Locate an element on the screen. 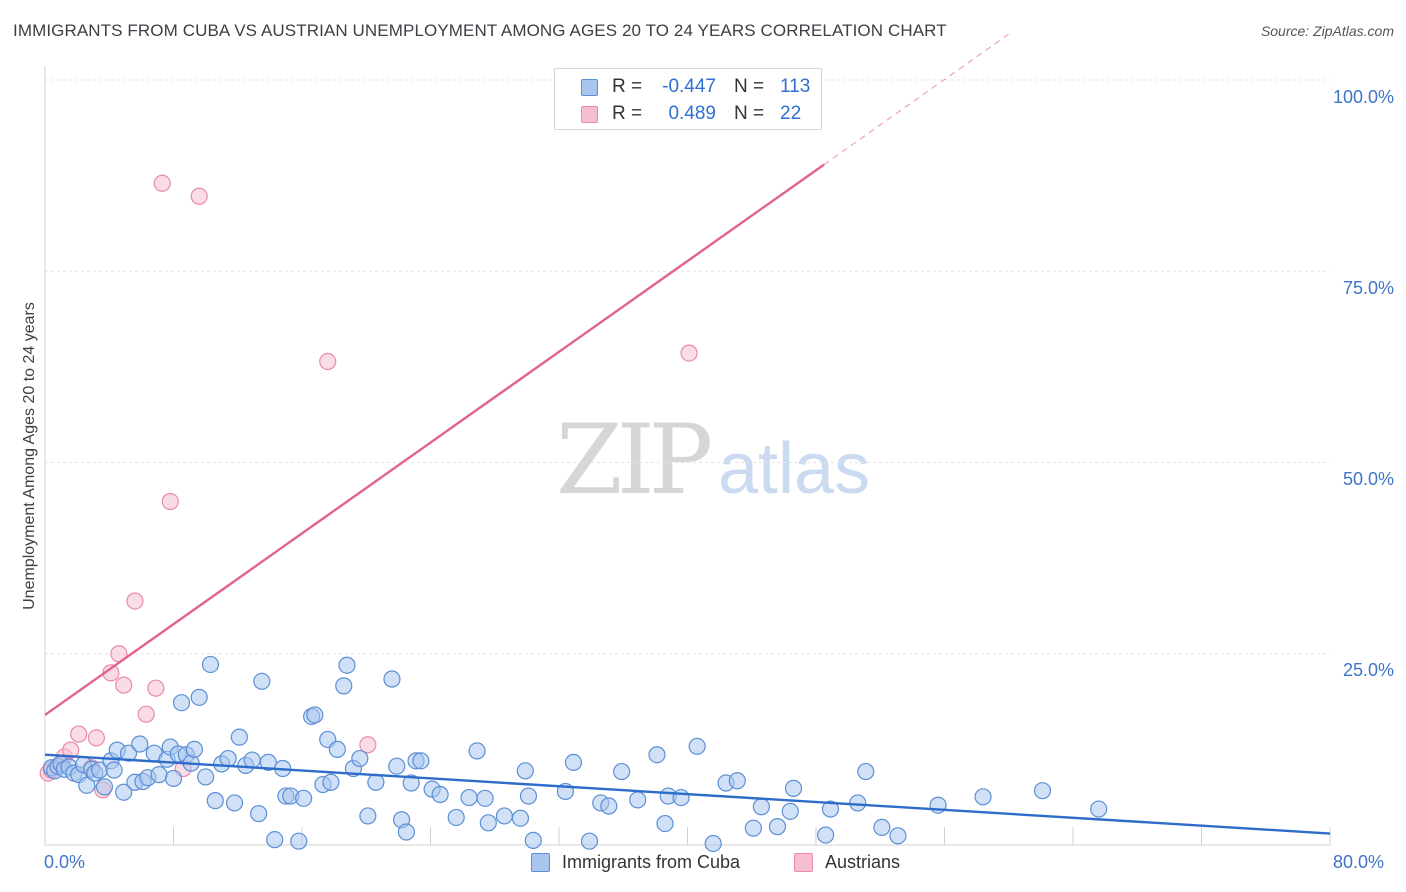  legend-item-austrians: Austrians is located at coordinates (847, 862).